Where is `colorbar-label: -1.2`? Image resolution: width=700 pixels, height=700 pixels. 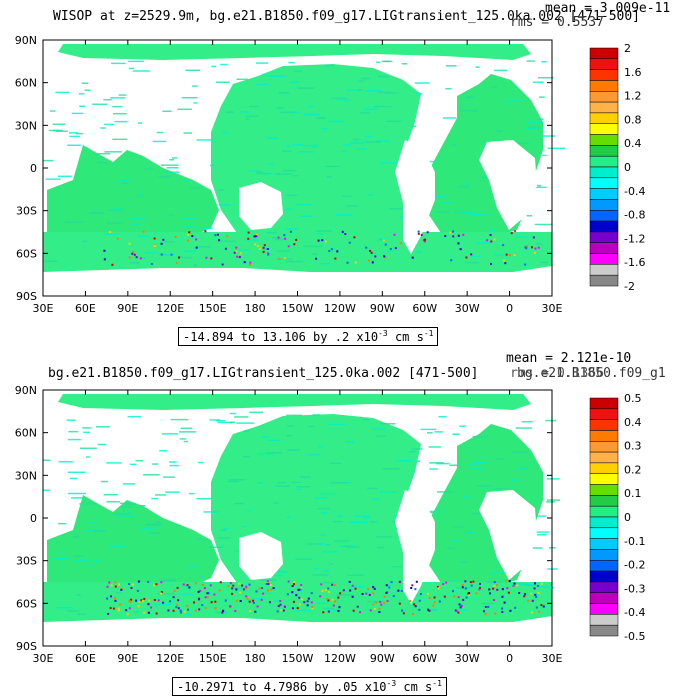
colorbar-label: -1.2 is located at coordinates (634, 238).